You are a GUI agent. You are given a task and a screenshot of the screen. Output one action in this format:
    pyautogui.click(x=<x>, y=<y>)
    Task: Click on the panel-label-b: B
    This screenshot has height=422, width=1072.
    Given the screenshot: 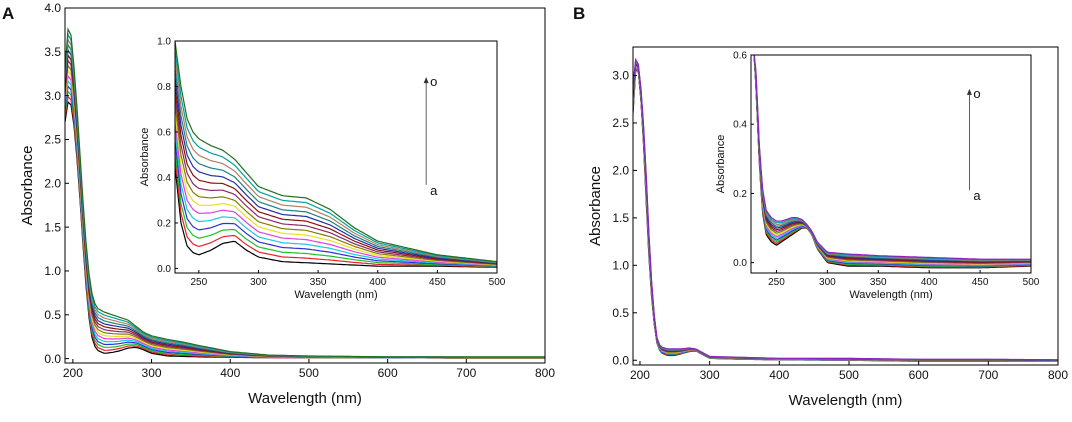 What is the action you would take?
    pyautogui.click(x=579, y=13)
    